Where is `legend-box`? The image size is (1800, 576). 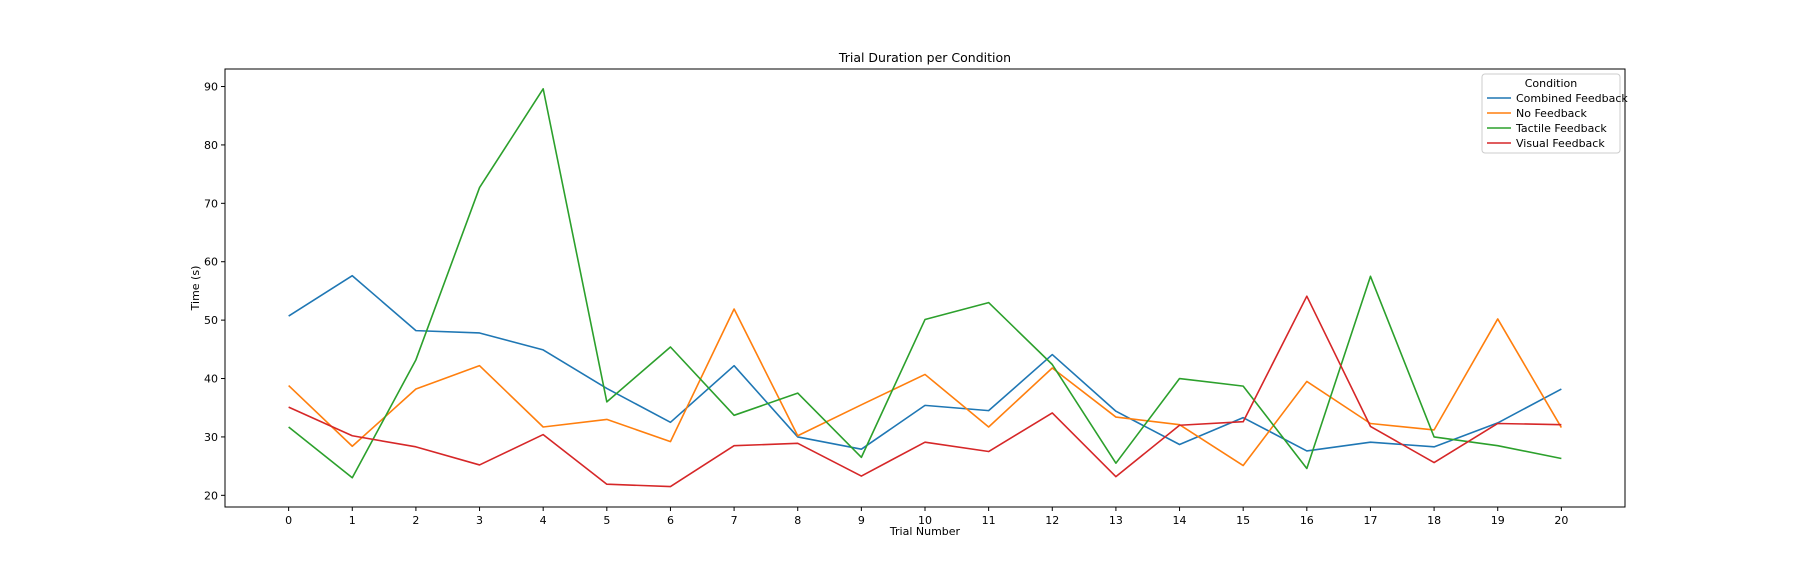 legend-box is located at coordinates (1551, 113).